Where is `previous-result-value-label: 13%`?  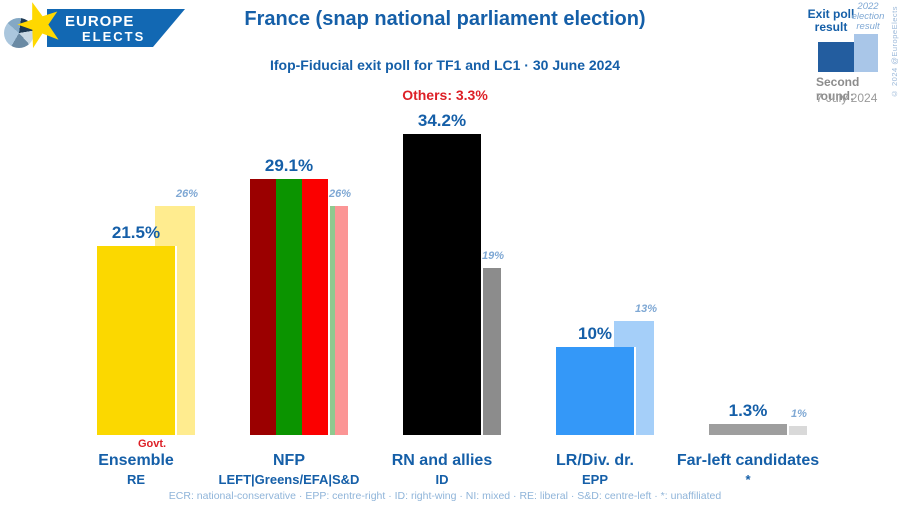 previous-result-value-label: 13% is located at coordinates (646, 308).